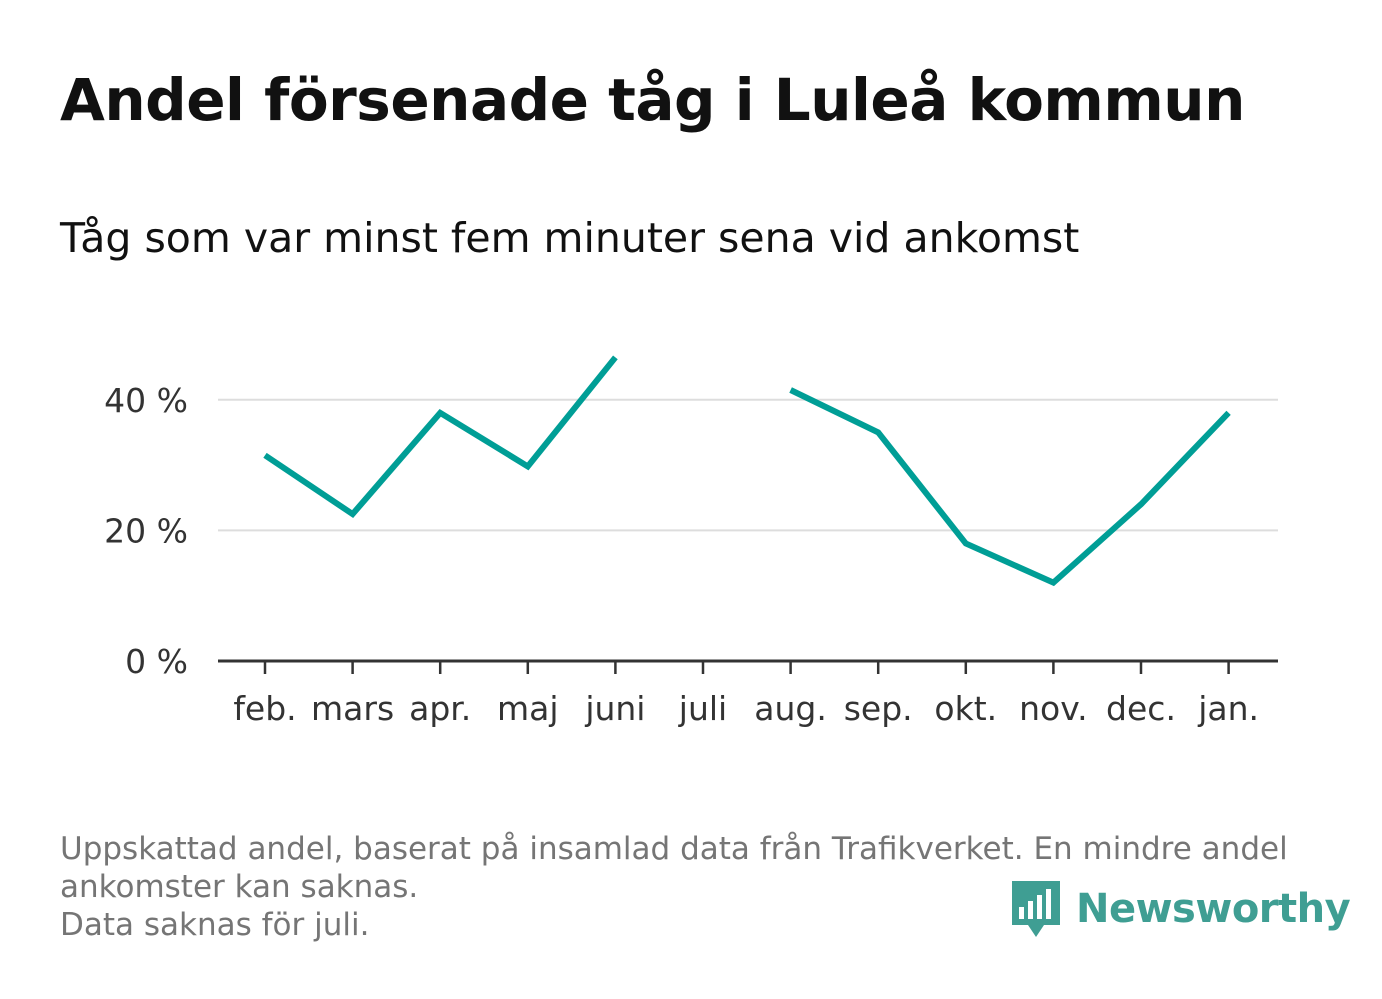 The image size is (1382, 999). Describe the element at coordinates (146, 400) in the screenshot. I see `y-tick-label: 40 %` at that location.